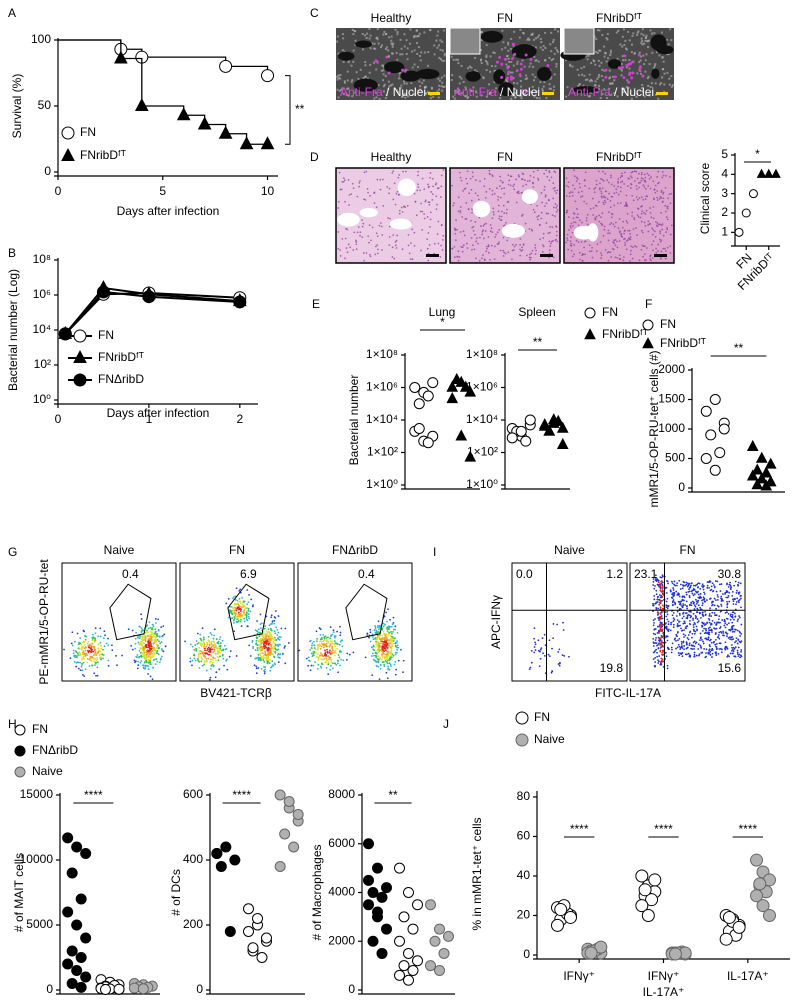 This screenshot has height=1002, width=799. What do you see at coordinates (406, 187) in the screenshot?
I see `alveolus` at bounding box center [406, 187].